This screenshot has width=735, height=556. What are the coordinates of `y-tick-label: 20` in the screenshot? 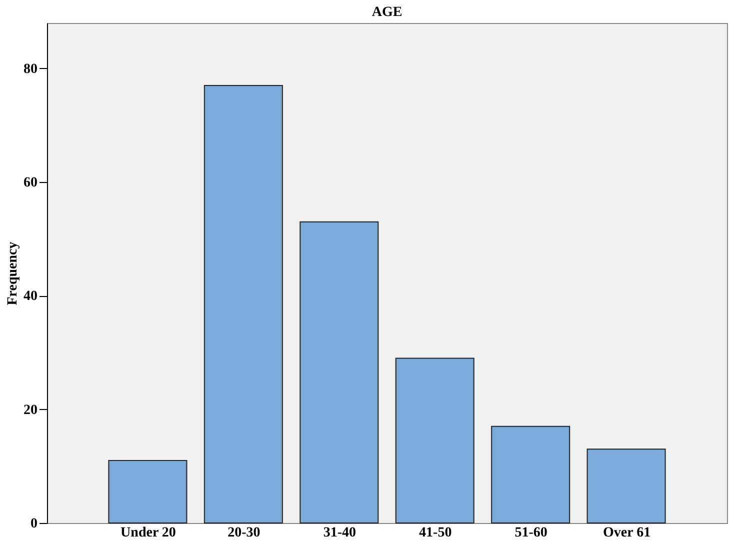 It's located at (31, 410).